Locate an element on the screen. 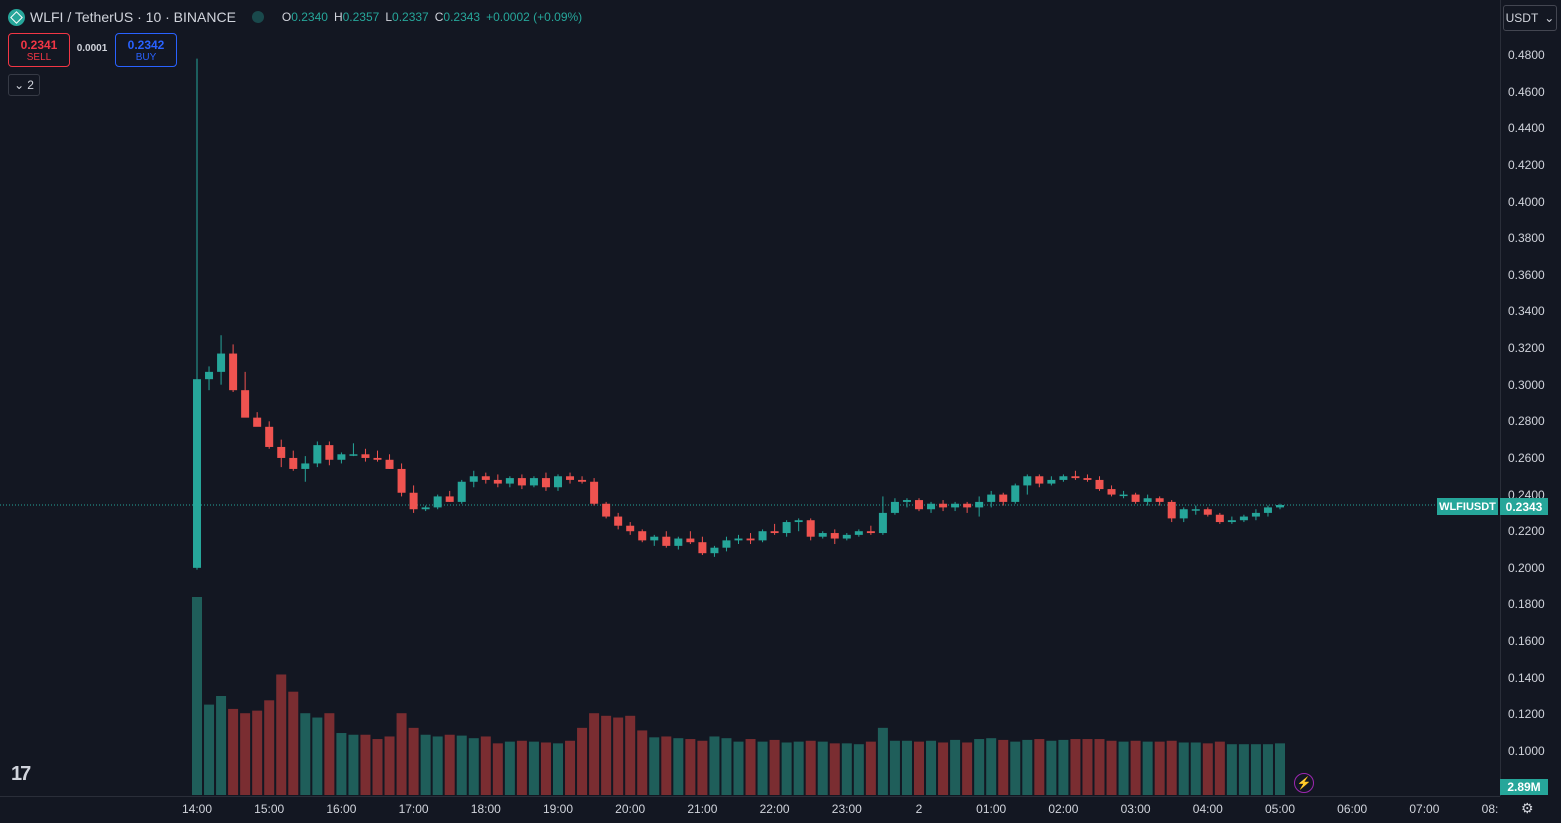 Image resolution: width=1561 pixels, height=823 pixels. high-value: 0.2357 is located at coordinates (361, 17).